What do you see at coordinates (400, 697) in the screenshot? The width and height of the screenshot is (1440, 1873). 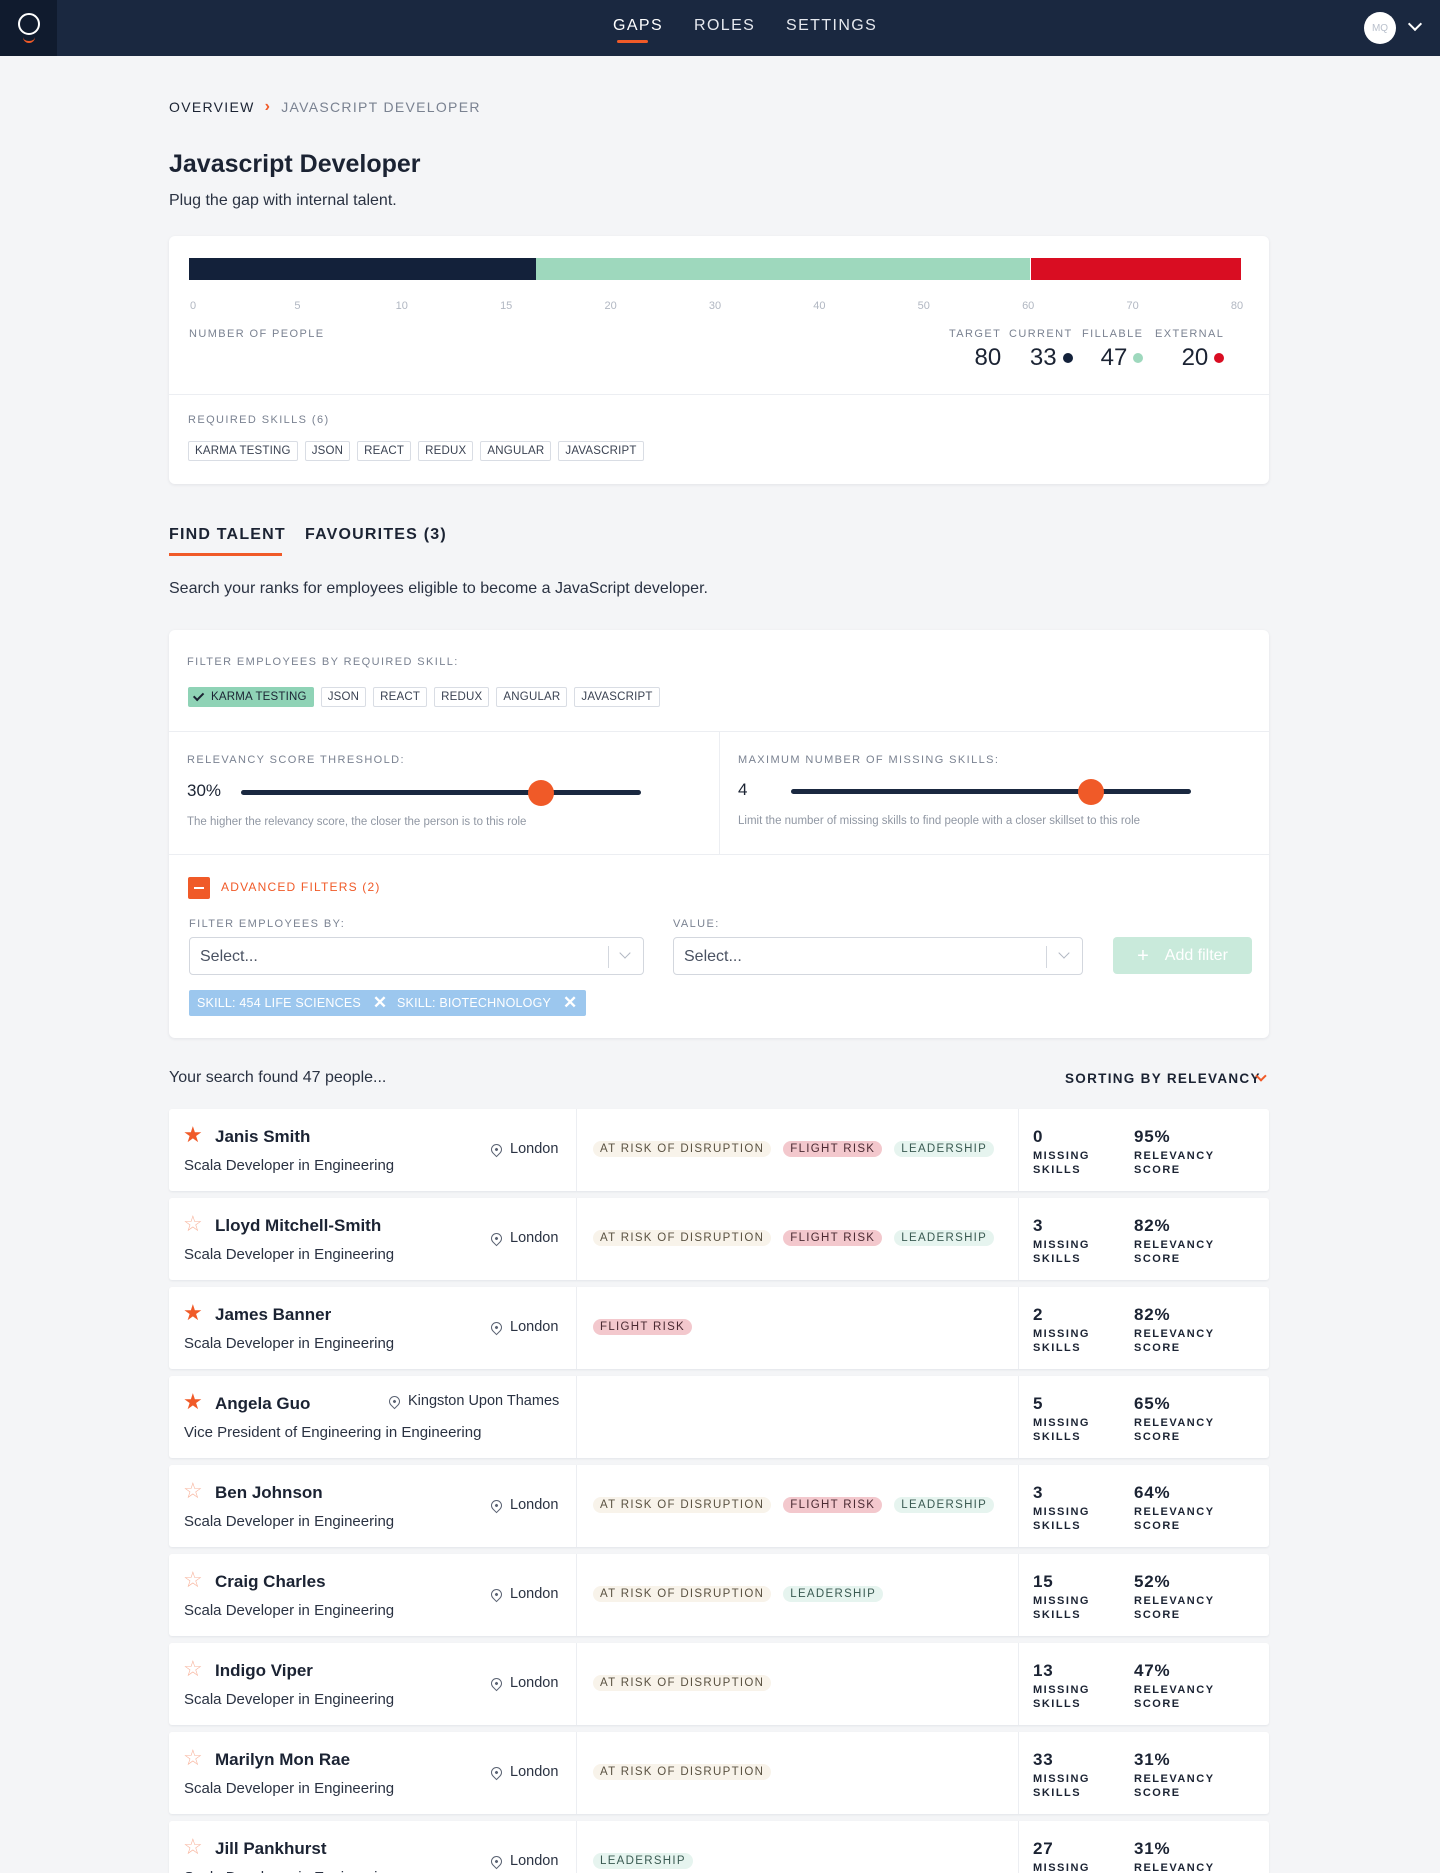 I see `skill-filter-tag: REACT` at bounding box center [400, 697].